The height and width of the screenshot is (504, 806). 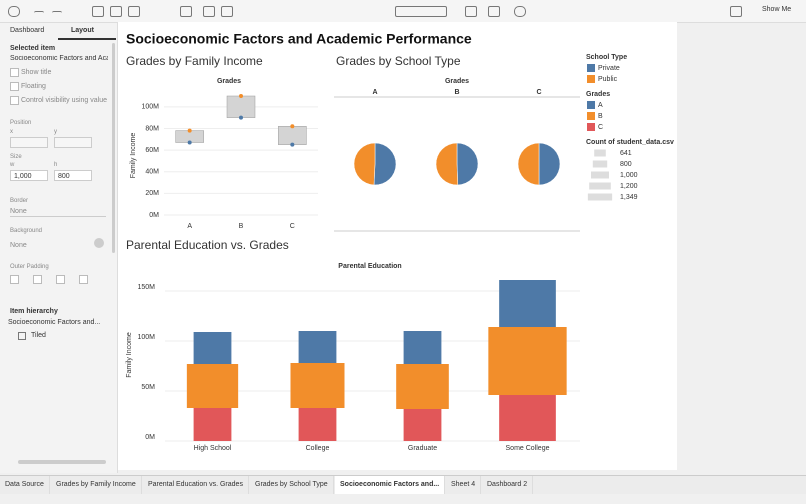 I want to click on x-tick-label: High School, so click(x=213, y=448).